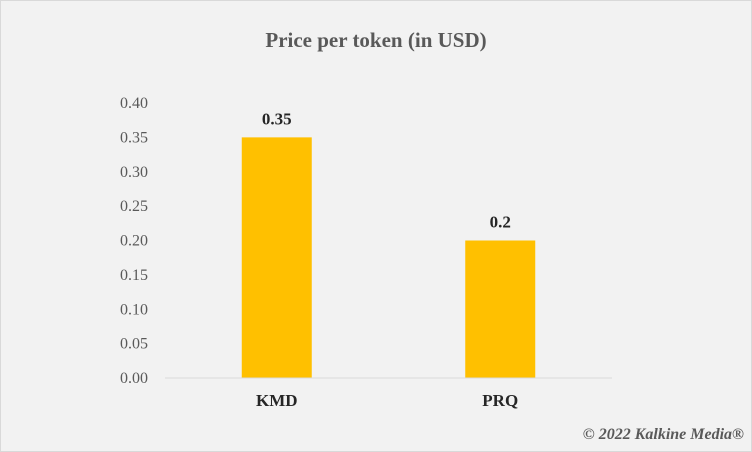  What do you see at coordinates (277, 118) in the screenshot?
I see `data-label-kmd: 0.35` at bounding box center [277, 118].